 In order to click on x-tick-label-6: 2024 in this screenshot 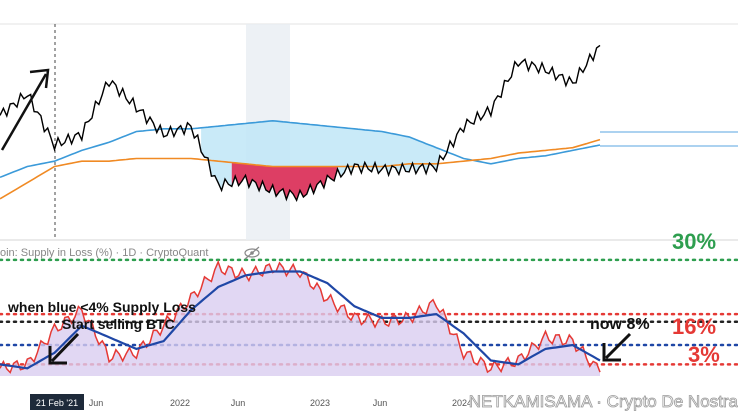, I will do `click(462, 403)`.